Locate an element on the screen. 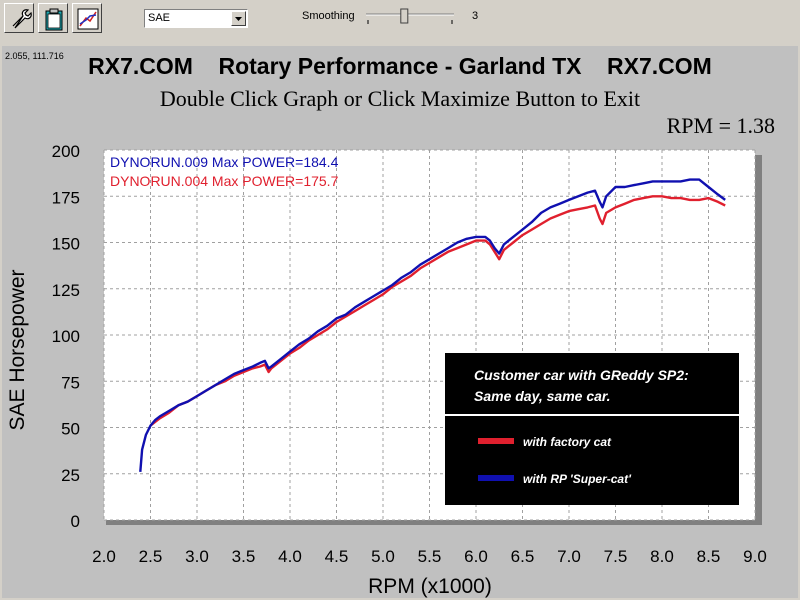 The height and width of the screenshot is (600, 800). x-tick-label: 6.0 is located at coordinates (476, 556).